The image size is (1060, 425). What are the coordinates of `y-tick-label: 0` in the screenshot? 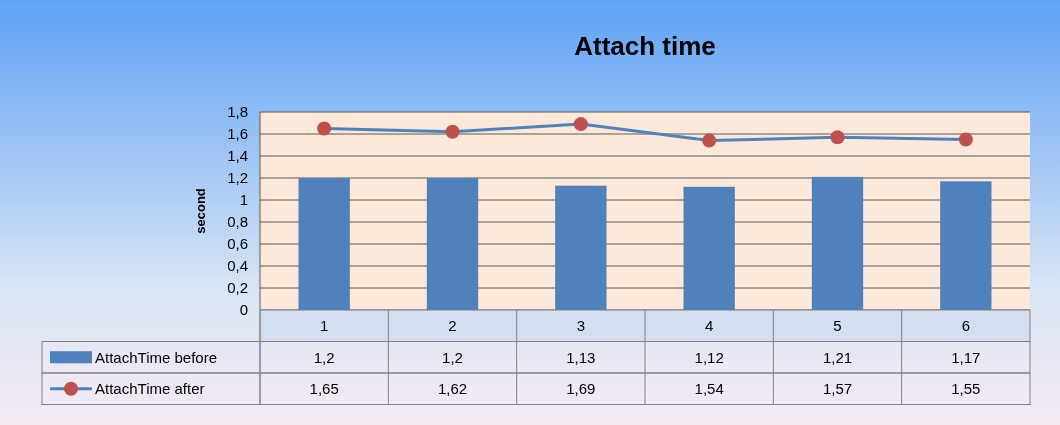 It's located at (243, 310).